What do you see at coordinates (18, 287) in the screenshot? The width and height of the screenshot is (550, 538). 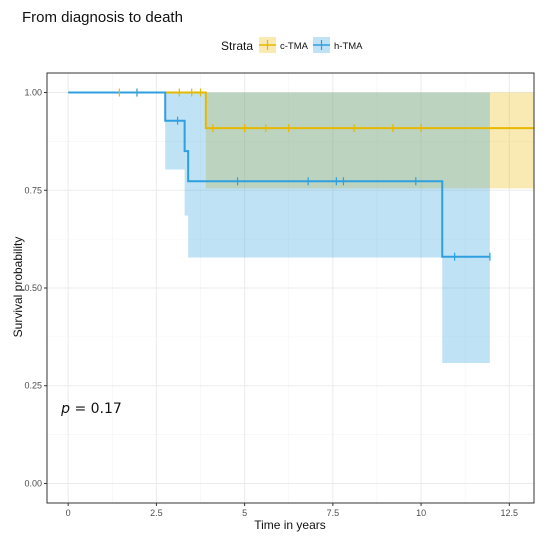 I see `y-axis-title: Survival probability` at bounding box center [18, 287].